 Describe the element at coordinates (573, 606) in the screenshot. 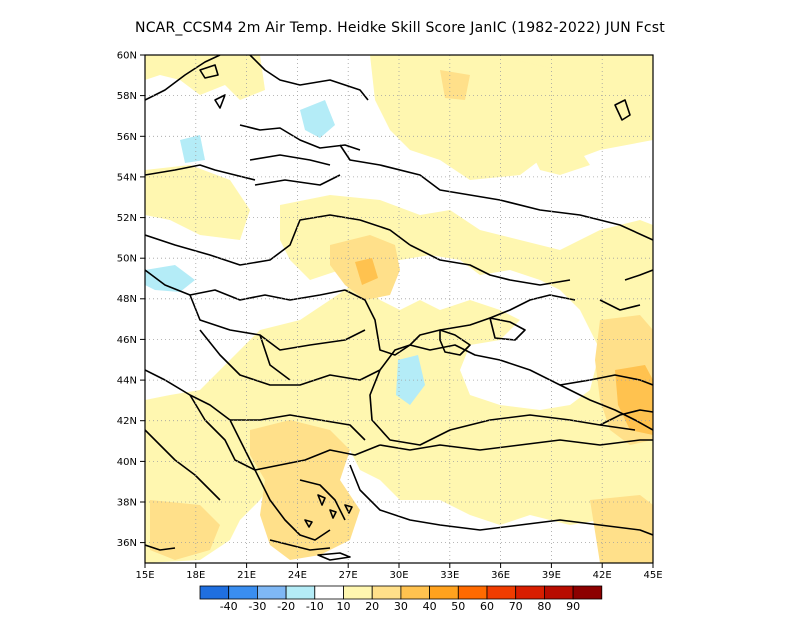

I see `colorbar-label: 90` at that location.